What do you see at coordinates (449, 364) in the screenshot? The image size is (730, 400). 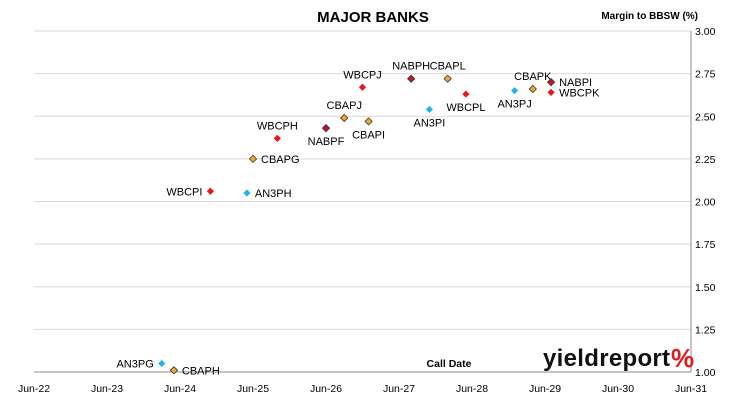 I see `x-axis-title: Call Date` at bounding box center [449, 364].